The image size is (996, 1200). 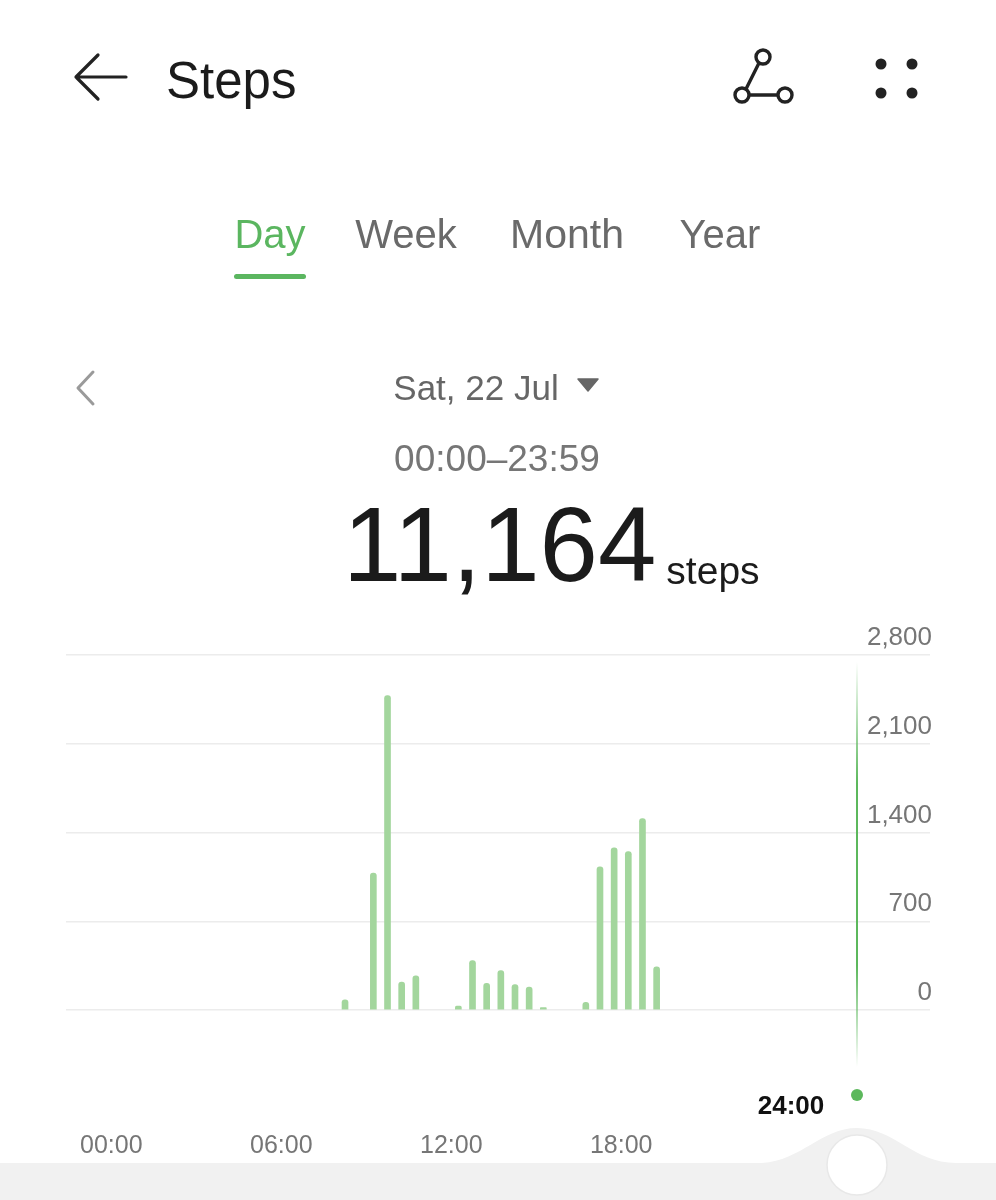 I want to click on x-tick-label: 06:00, so click(x=281, y=1143).